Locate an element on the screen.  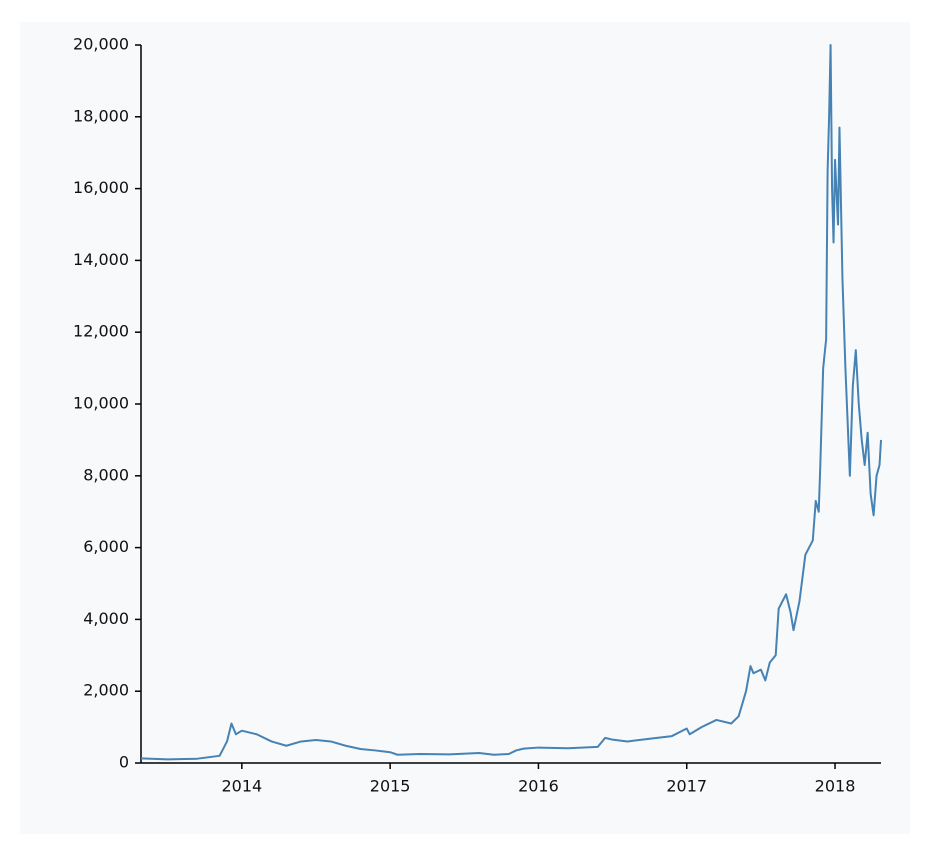
y-tick-label: 8,000 is located at coordinates (106, 474).